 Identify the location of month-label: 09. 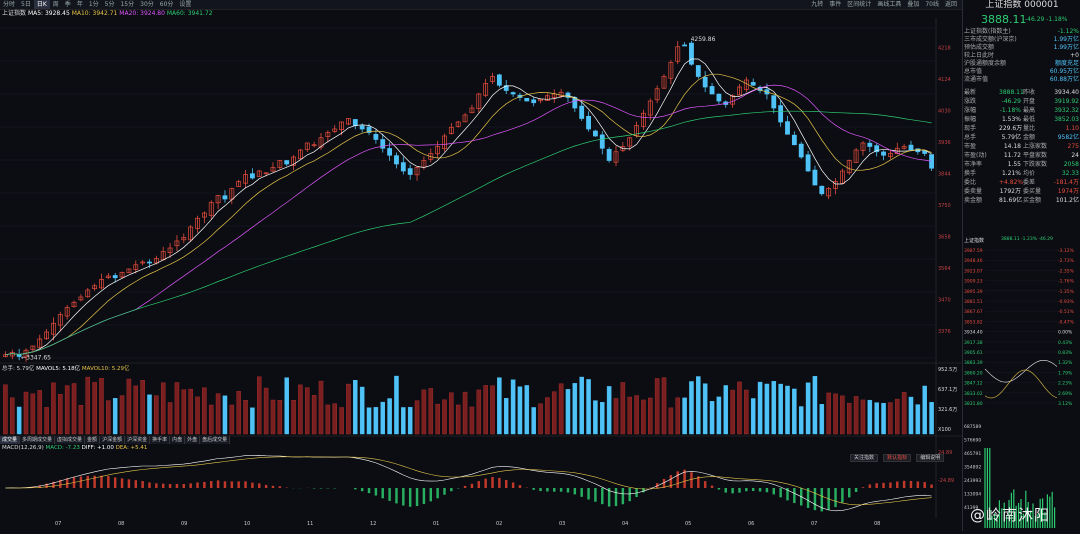
(184, 524).